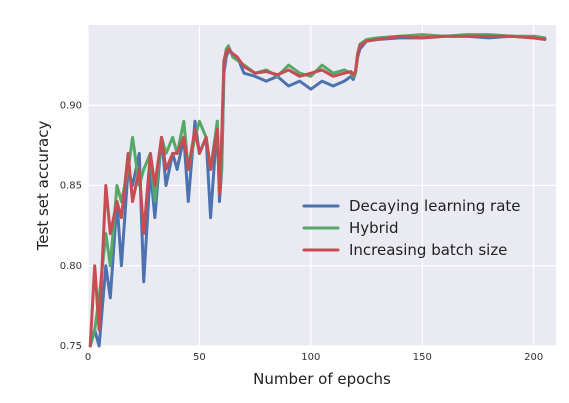 This screenshot has height=403, width=569. I want to click on x-axis-label: Number of epochs, so click(322, 379).